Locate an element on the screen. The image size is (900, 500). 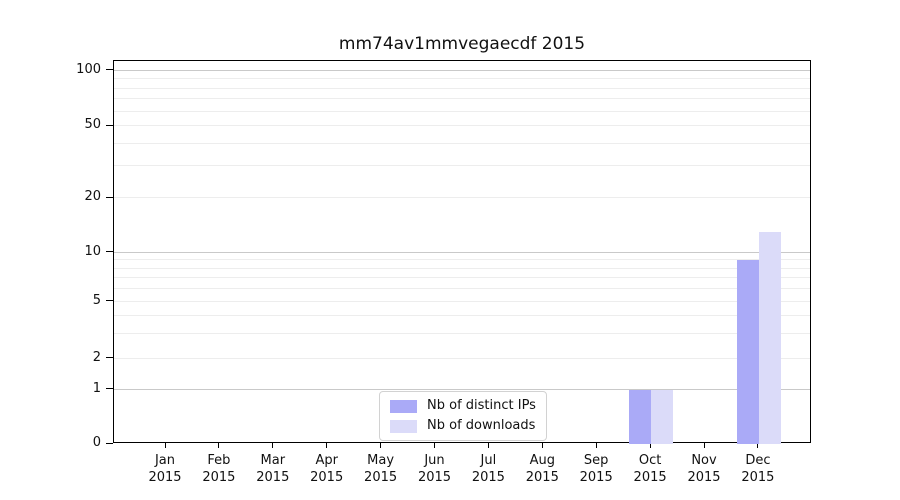
y-tick-label: 50 is located at coordinates (92, 125).